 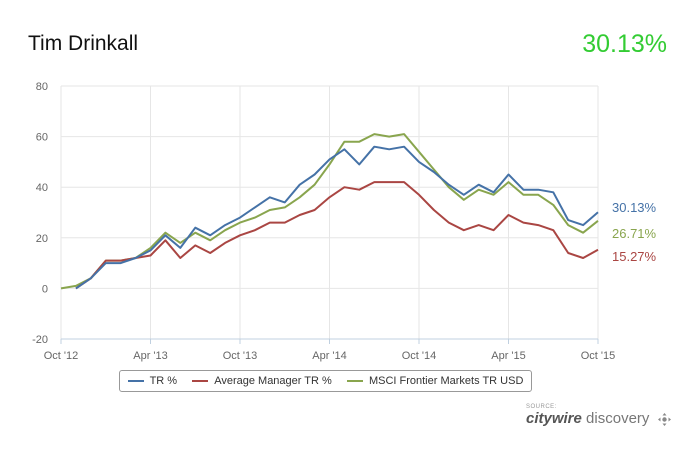 I want to click on end-labels: 30.13% 26.71% 15.27%, so click(x=634, y=232).